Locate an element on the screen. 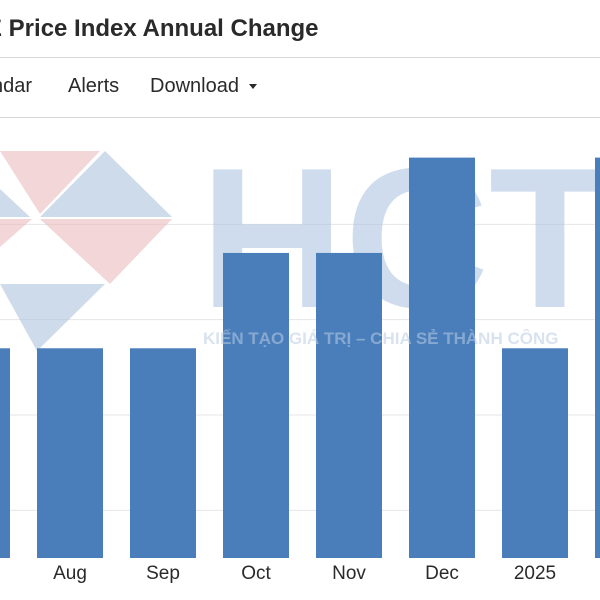 Image resolution: width=600 pixels, height=600 pixels. x-axis-labels: Aug Sep Oct Nov Dec 2025 is located at coordinates (304, 573).